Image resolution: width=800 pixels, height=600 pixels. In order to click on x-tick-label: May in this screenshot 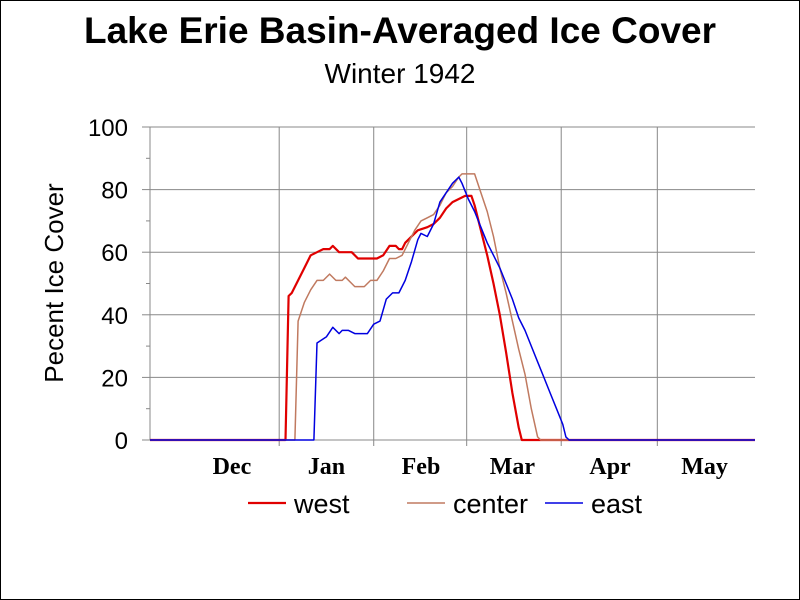, I will do `click(704, 467)`.